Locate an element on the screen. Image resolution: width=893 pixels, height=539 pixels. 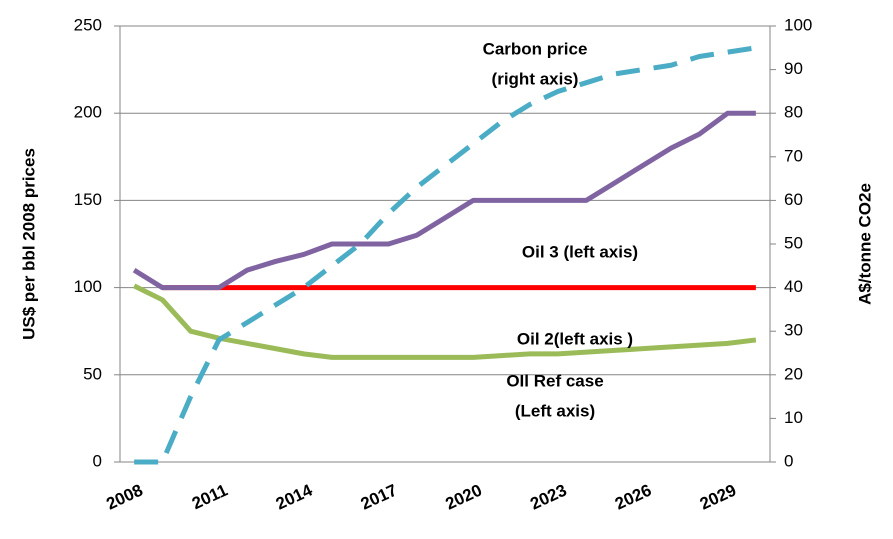
y2-tick-label: 40 is located at coordinates (793, 286).